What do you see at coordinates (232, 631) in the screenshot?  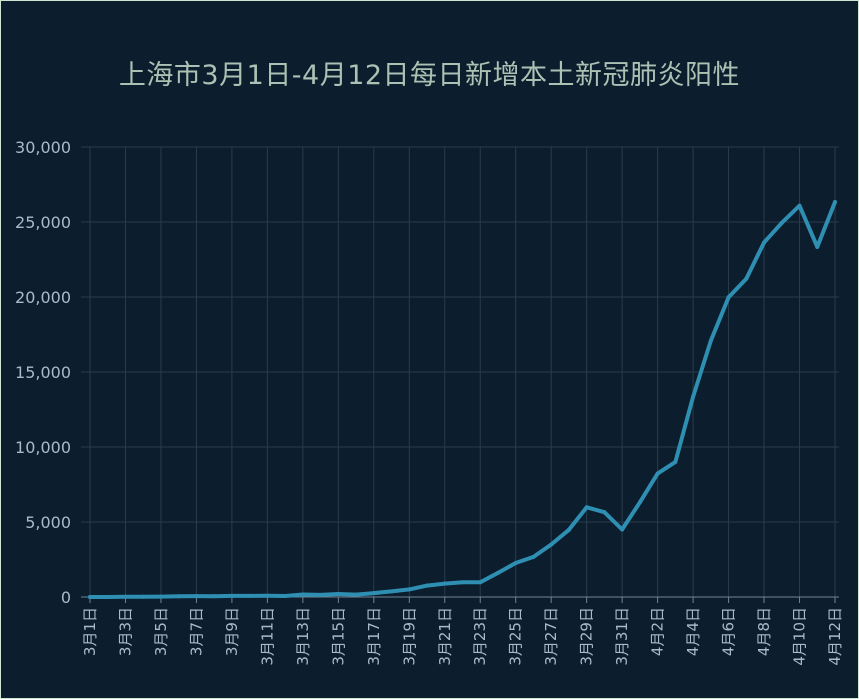 I see `x-tick-label: 3月9日` at bounding box center [232, 631].